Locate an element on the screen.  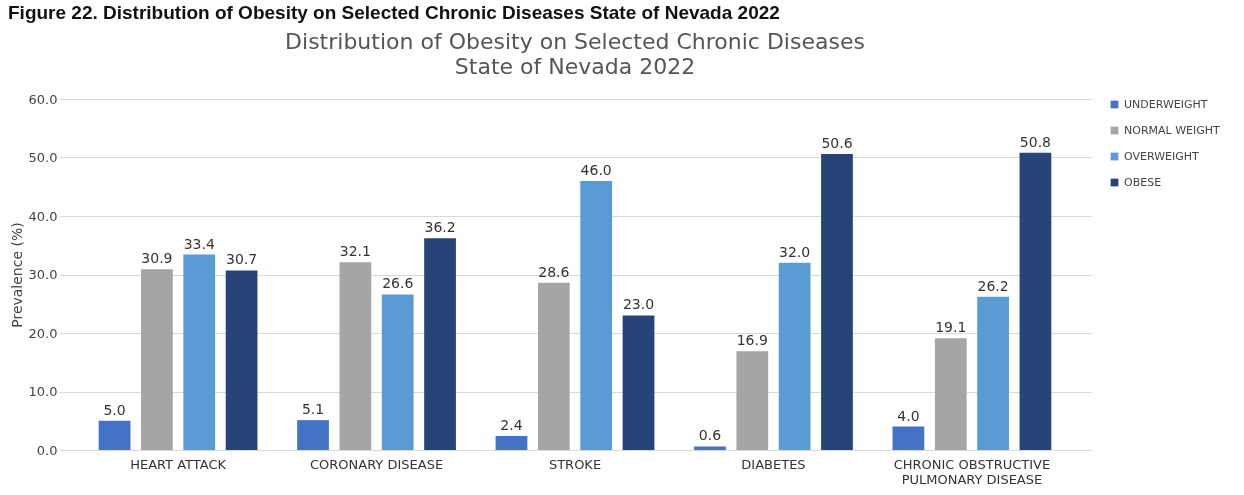
data-label: 23.0 is located at coordinates (638, 304).